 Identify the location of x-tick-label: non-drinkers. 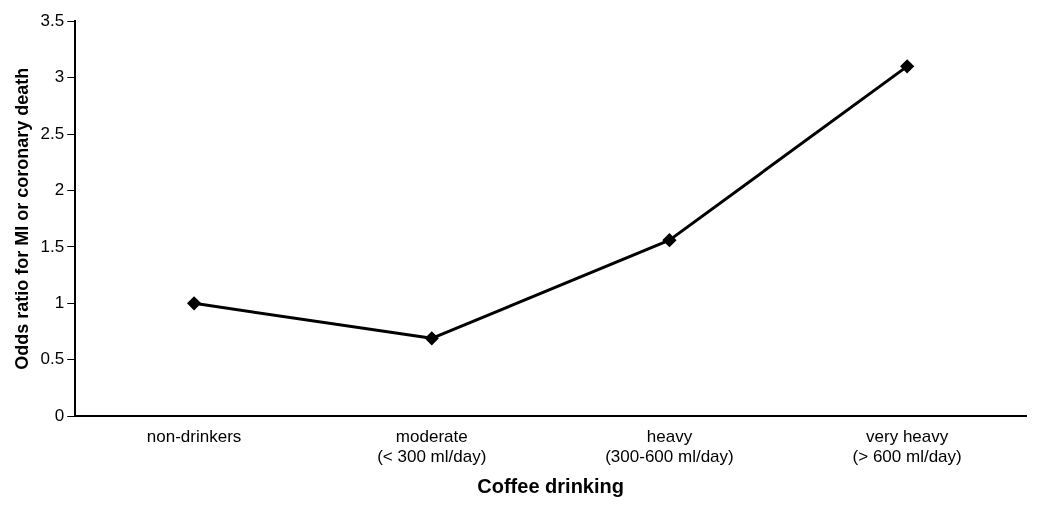
(194, 437).